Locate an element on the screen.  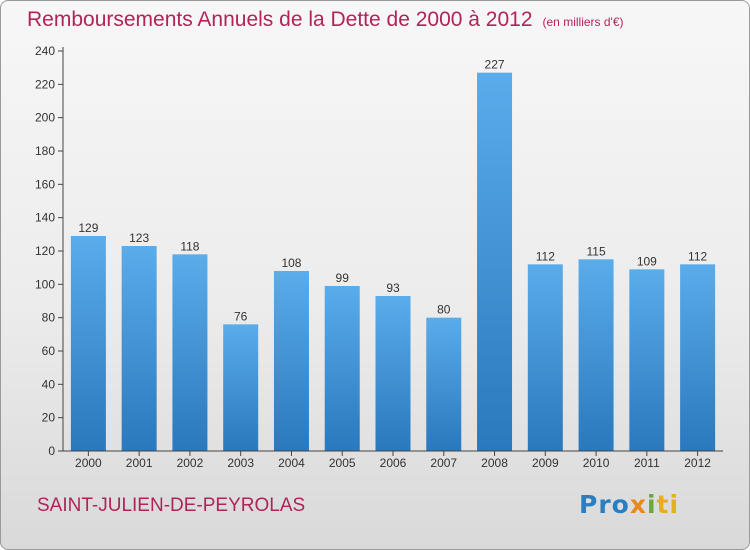
x-tick-label: 2005 is located at coordinates (342, 463).